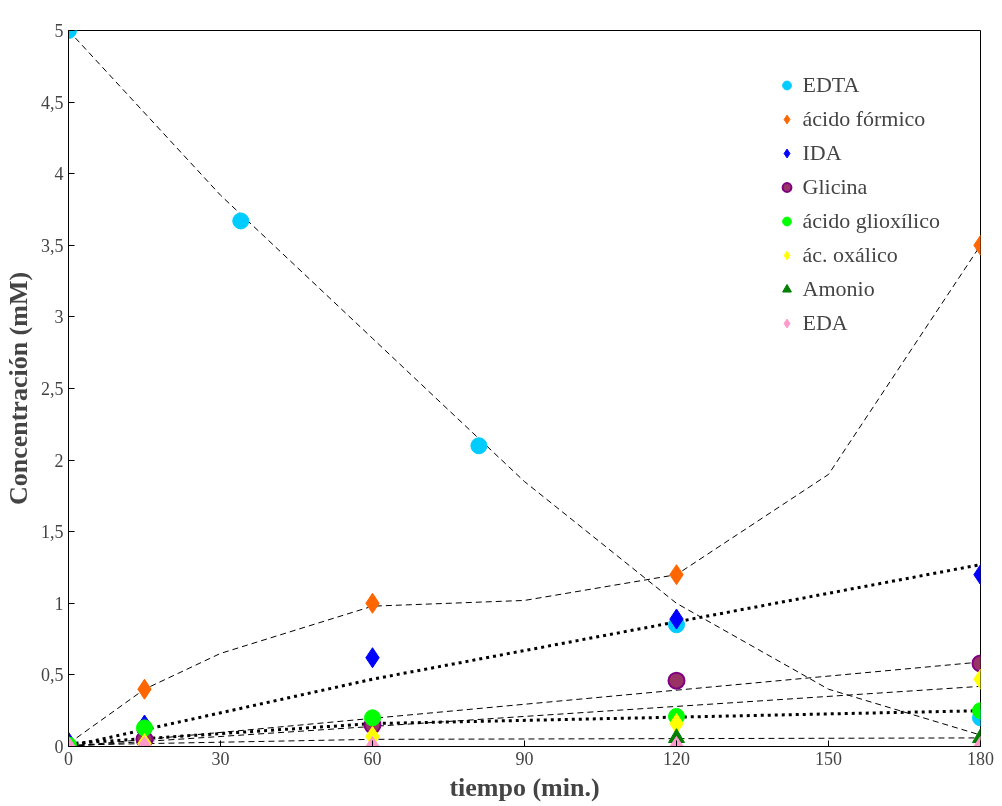 Image resolution: width=1002 pixels, height=806 pixels. I want to click on legend-label: ác. oxálico, so click(850, 255).